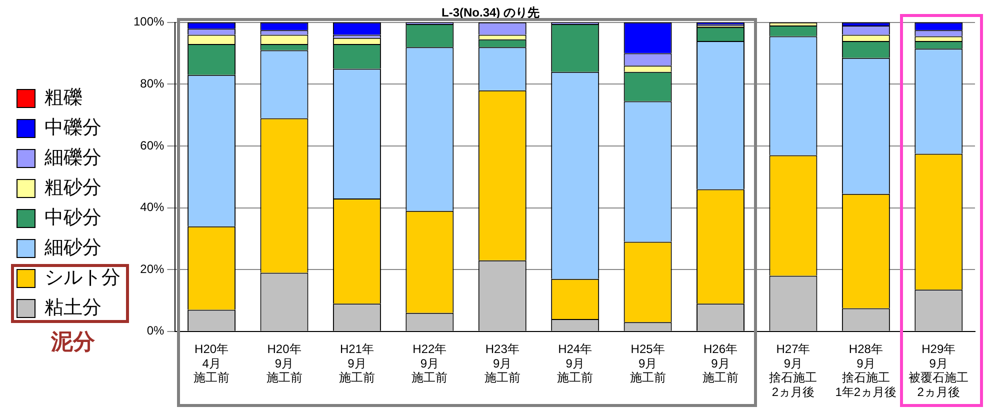 The image size is (989, 409). What do you see at coordinates (73, 308) in the screenshot?
I see `legend-label: 粘土分` at bounding box center [73, 308].